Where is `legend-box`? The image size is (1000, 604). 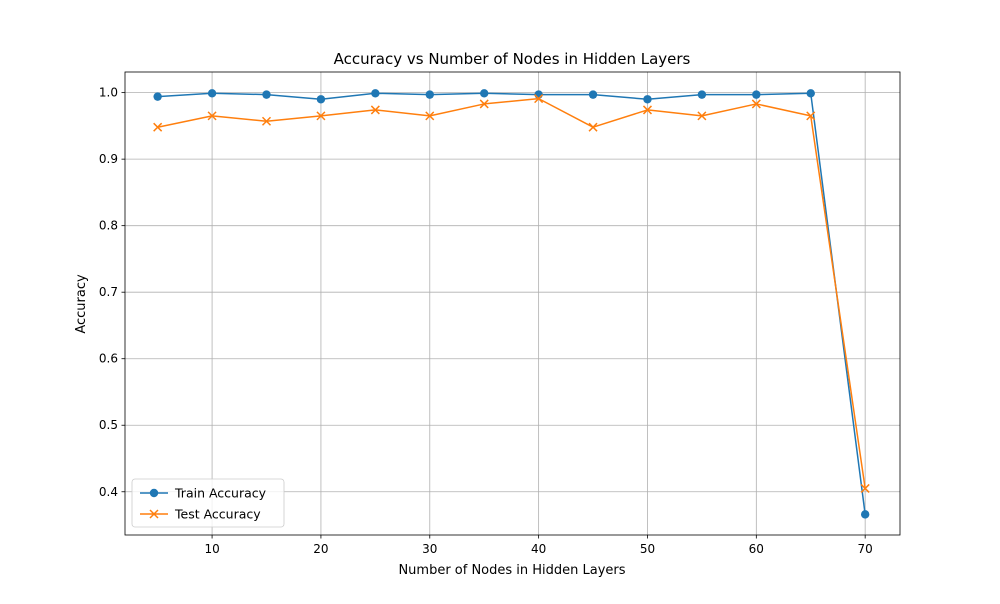
legend-box is located at coordinates (208, 503).